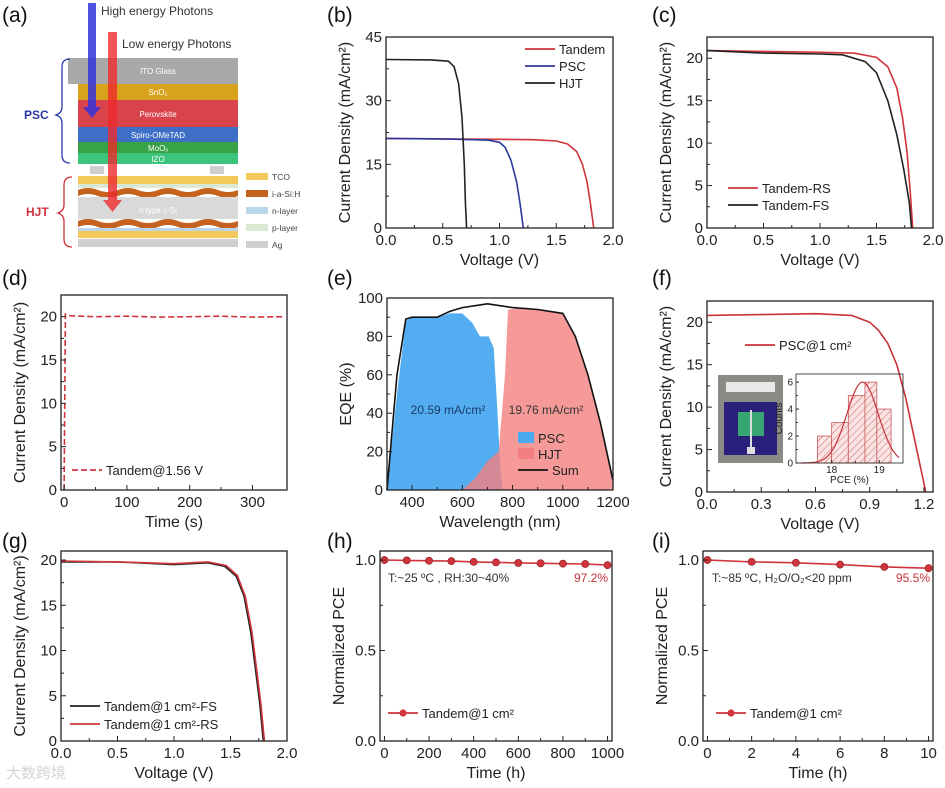 This screenshot has width=945, height=788. What do you see at coordinates (137, 470) in the screenshot?
I see `legend-entry: Tandem@1.56 V` at bounding box center [137, 470].